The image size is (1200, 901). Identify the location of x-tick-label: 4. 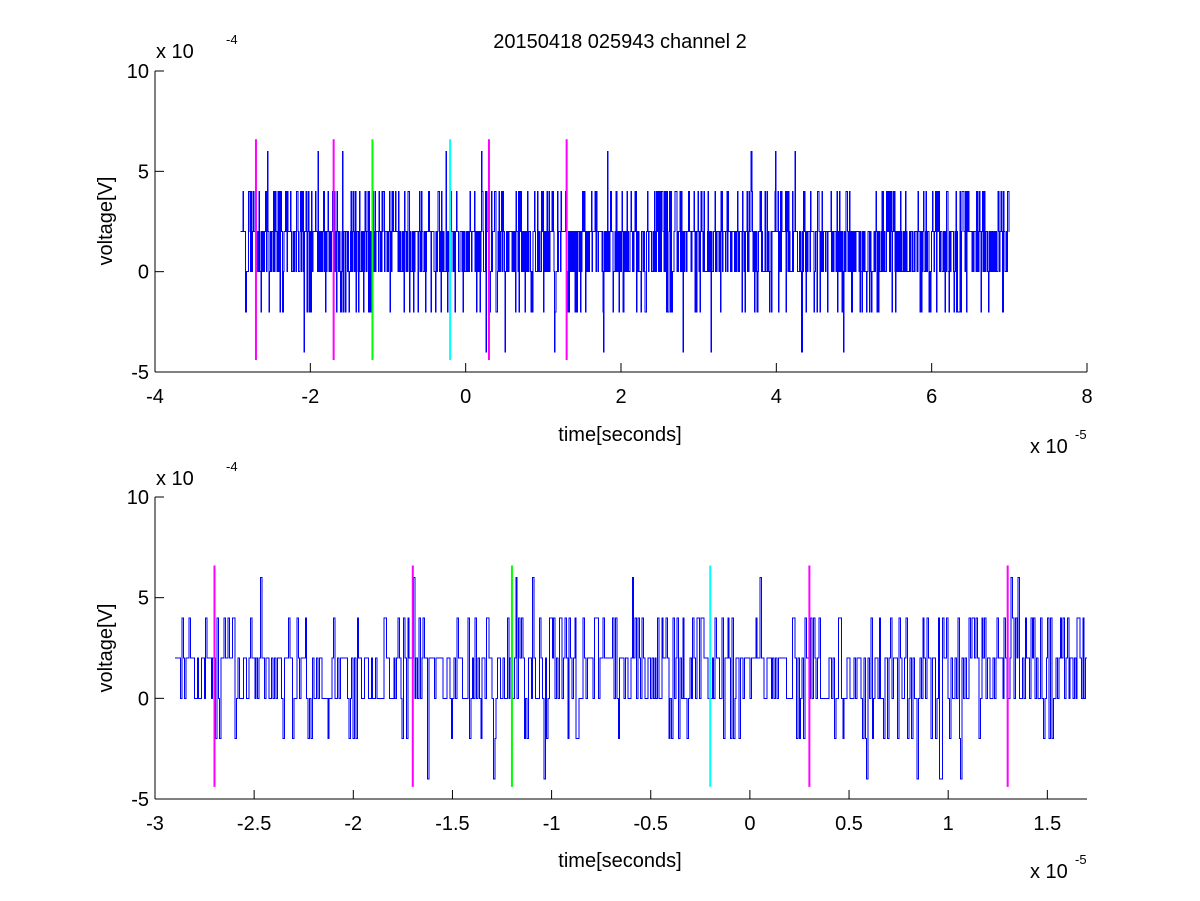
(776, 397).